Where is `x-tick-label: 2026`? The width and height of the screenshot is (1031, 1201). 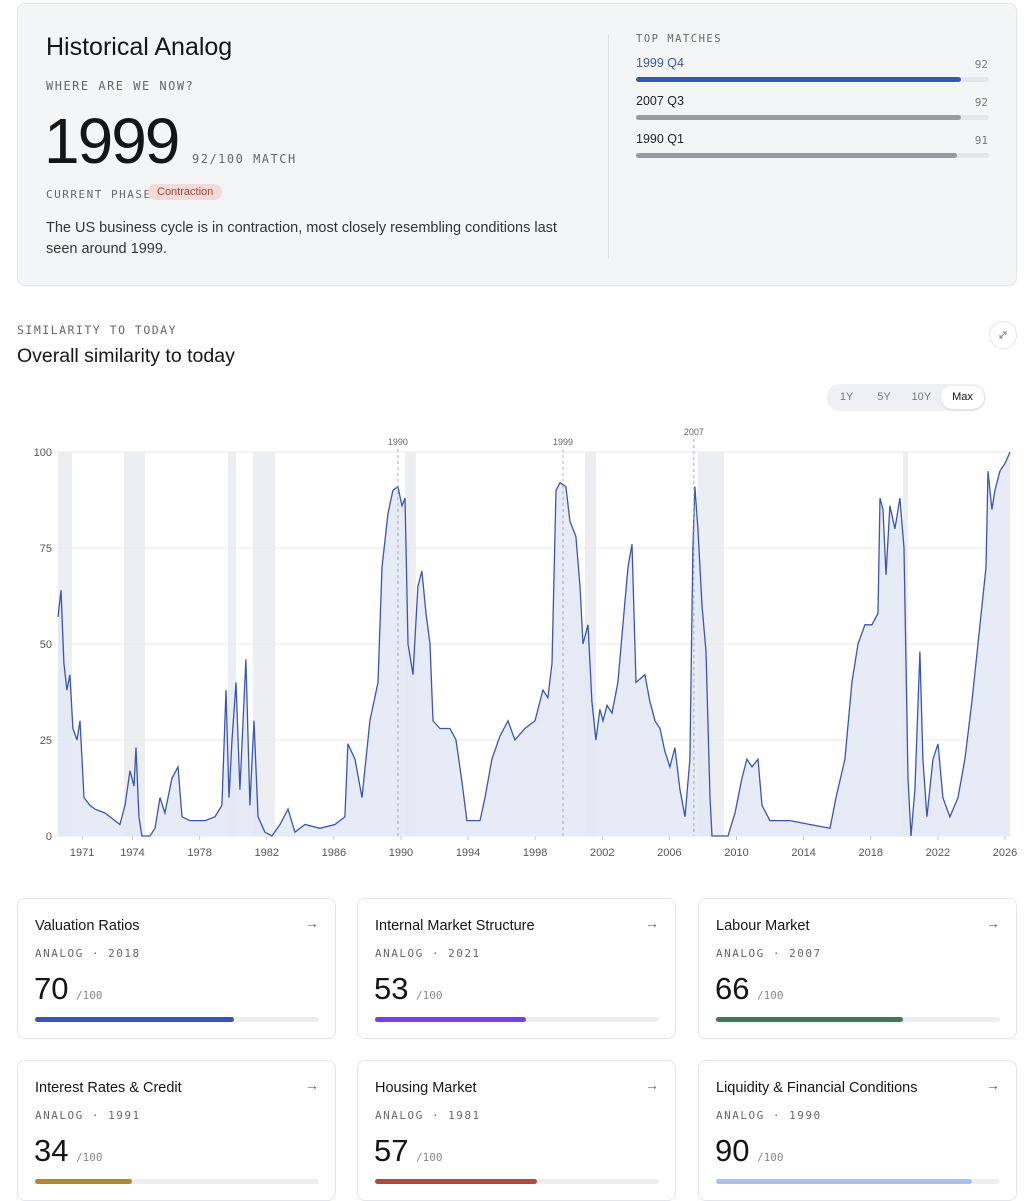 x-tick-label: 2026 is located at coordinates (1005, 853).